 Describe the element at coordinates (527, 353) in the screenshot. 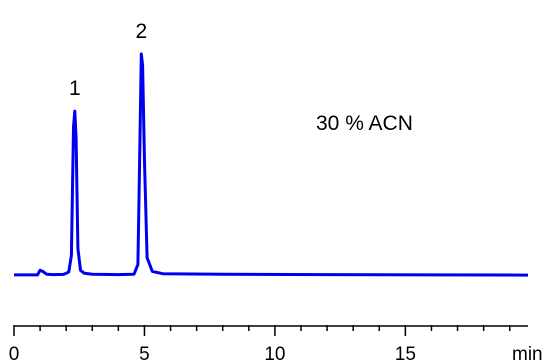

I see `x-axis-unit-label: min` at that location.